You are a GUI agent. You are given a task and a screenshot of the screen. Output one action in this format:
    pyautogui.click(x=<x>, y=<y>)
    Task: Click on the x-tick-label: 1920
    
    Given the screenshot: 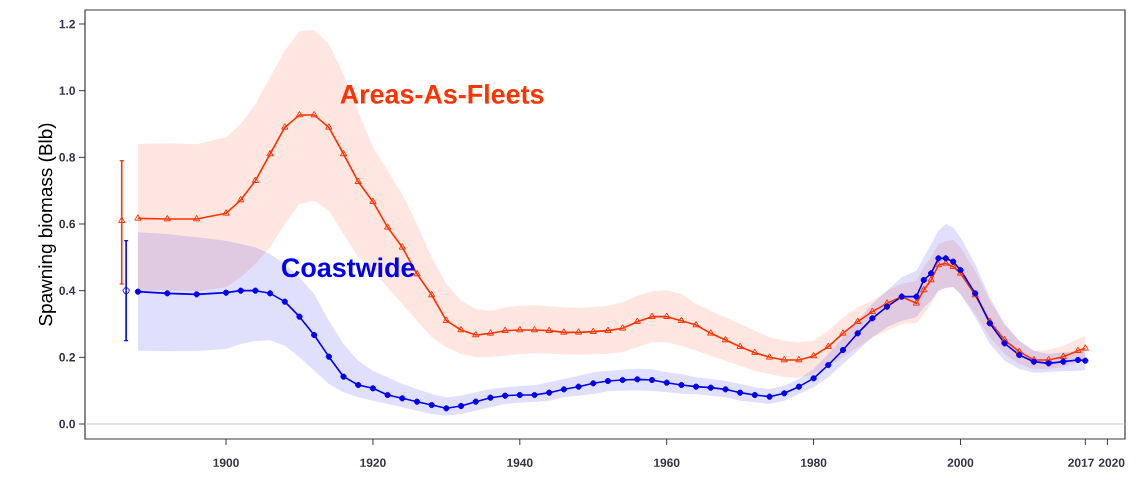 What is the action you would take?
    pyautogui.click(x=373, y=462)
    